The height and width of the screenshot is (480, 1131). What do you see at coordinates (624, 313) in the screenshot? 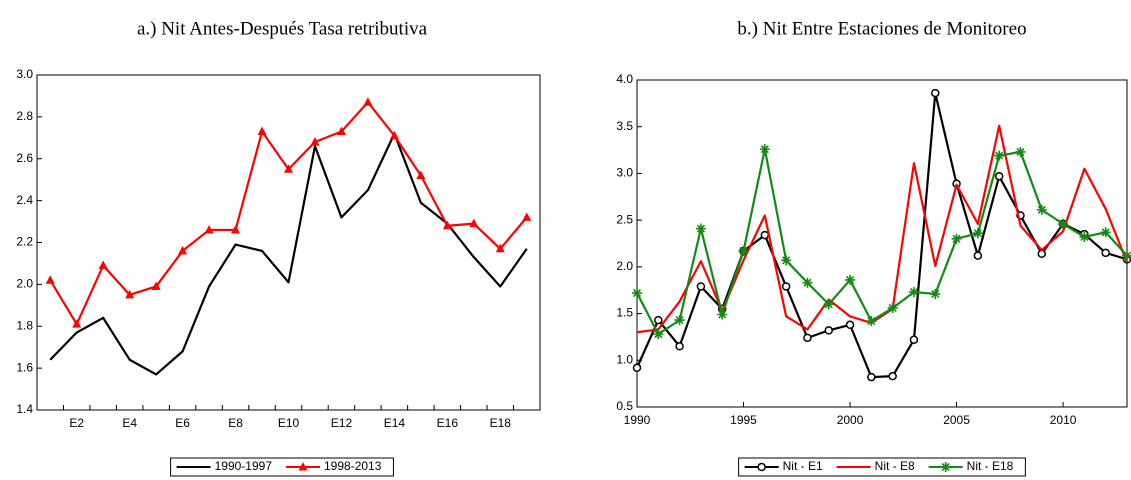
I see `y-tick-label: 1.5` at bounding box center [624, 313].